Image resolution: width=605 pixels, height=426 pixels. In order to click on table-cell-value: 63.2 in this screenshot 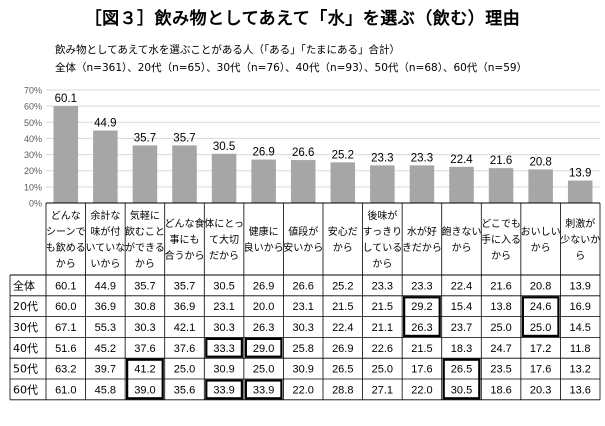, I will do `click(65, 370)`.